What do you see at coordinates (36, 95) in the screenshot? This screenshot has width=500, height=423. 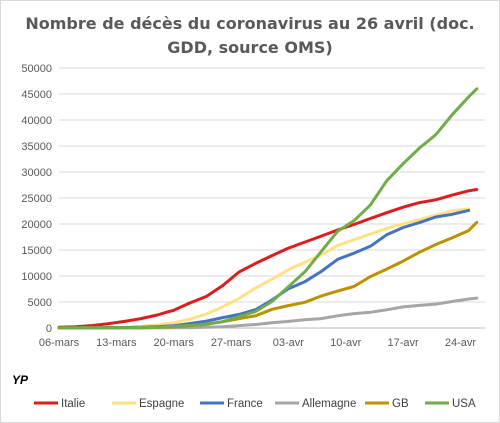 I see `y-tick-label: 45000` at bounding box center [36, 95].